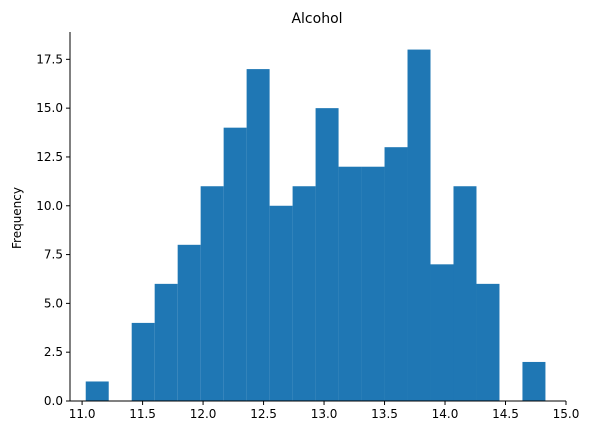 This screenshot has height=435, width=589. I want to click on y-tick-label: 2.5, so click(53, 352).